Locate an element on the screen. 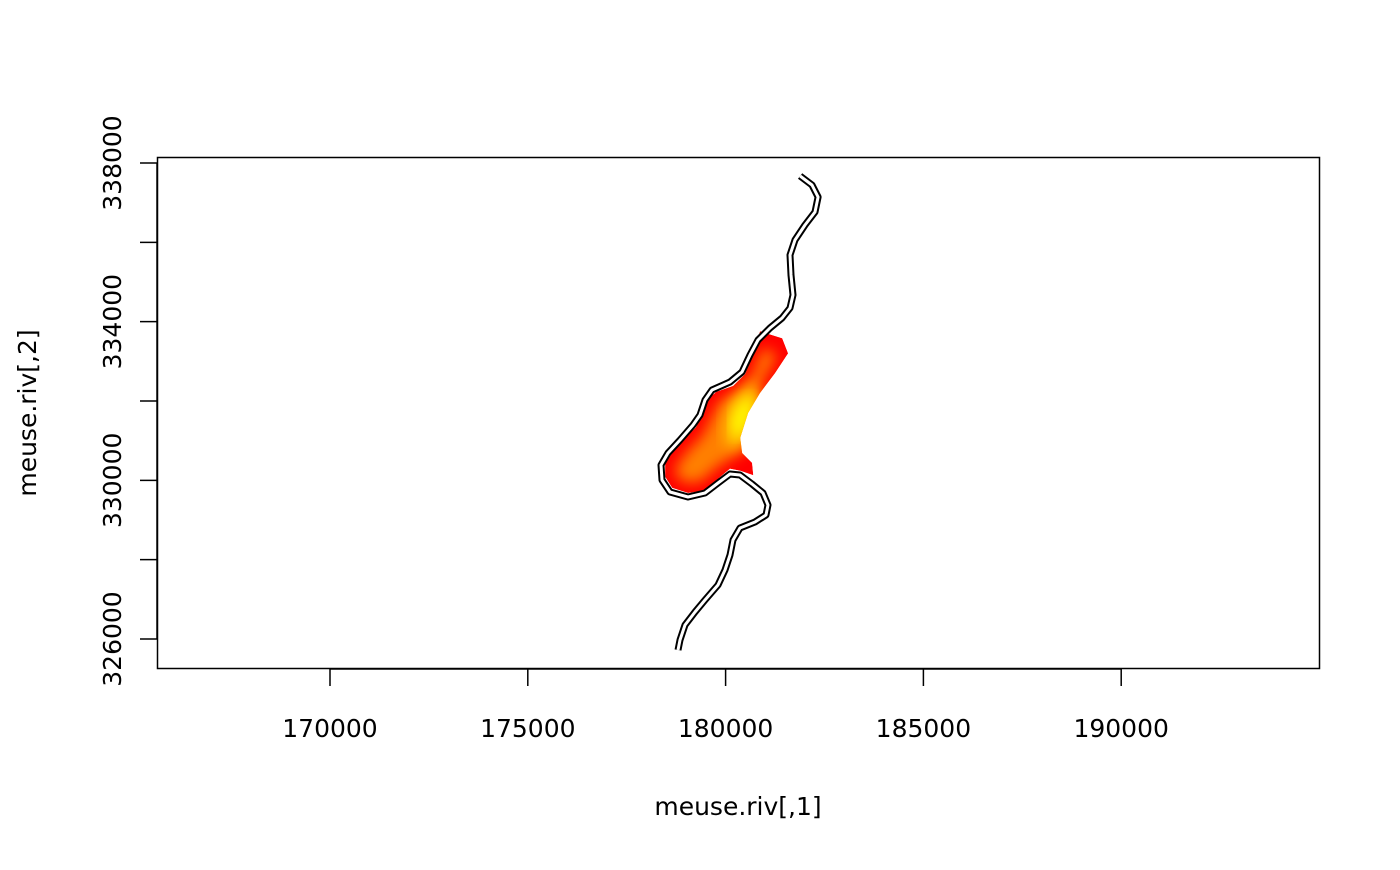  x-tick-label: 180000 is located at coordinates (725, 728).